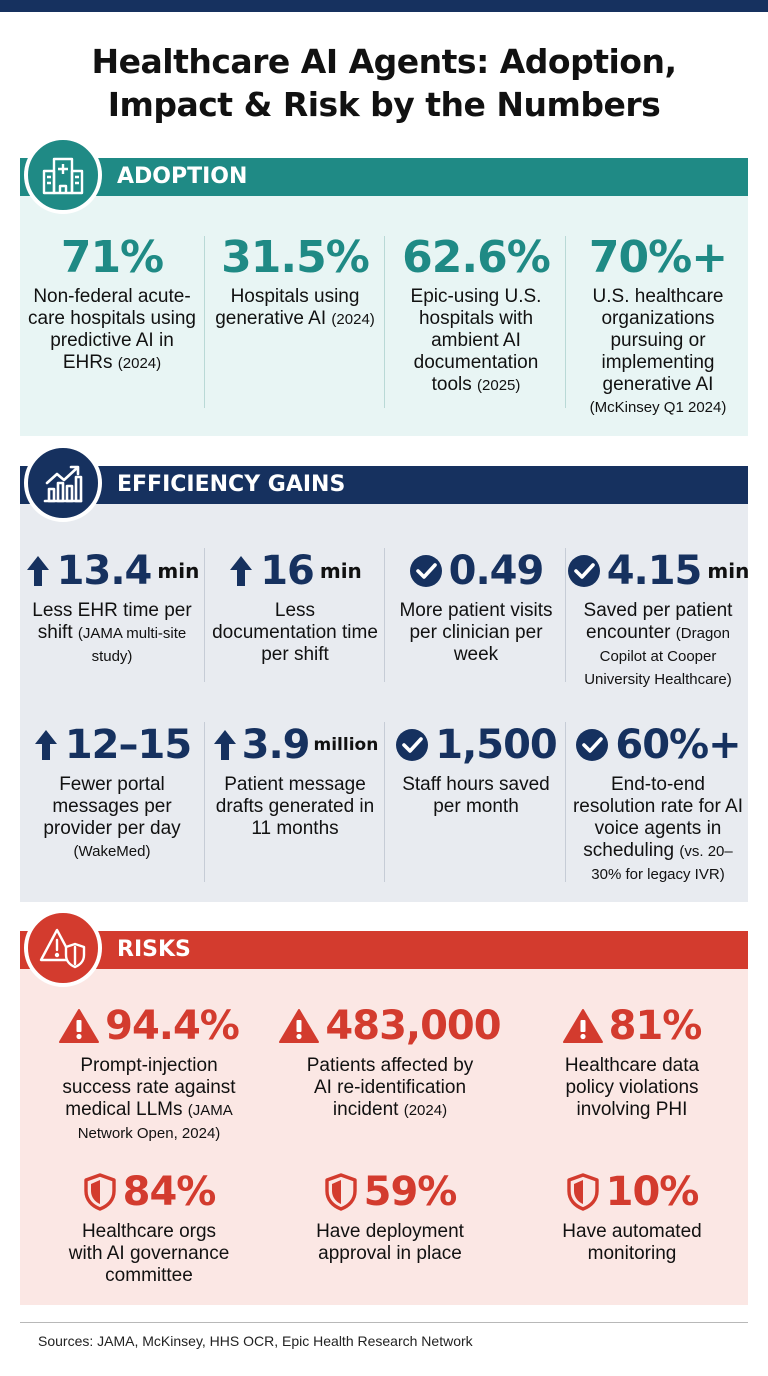 The height and width of the screenshot is (1376, 768). I want to click on footer-divider, so click(384, 1322).